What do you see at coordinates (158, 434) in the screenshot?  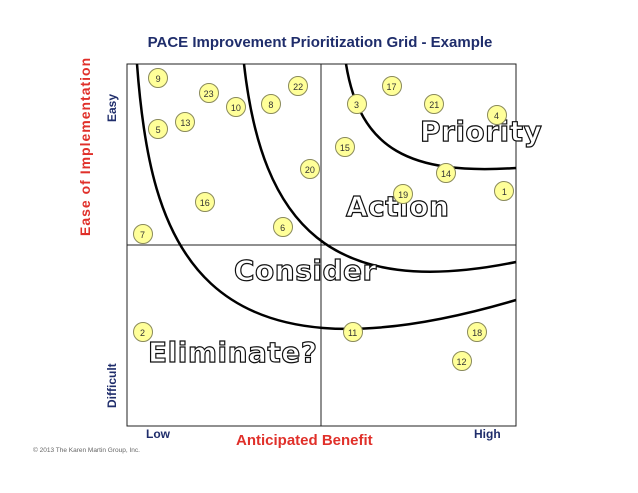 I see `x-axis-low-label: Low` at bounding box center [158, 434].